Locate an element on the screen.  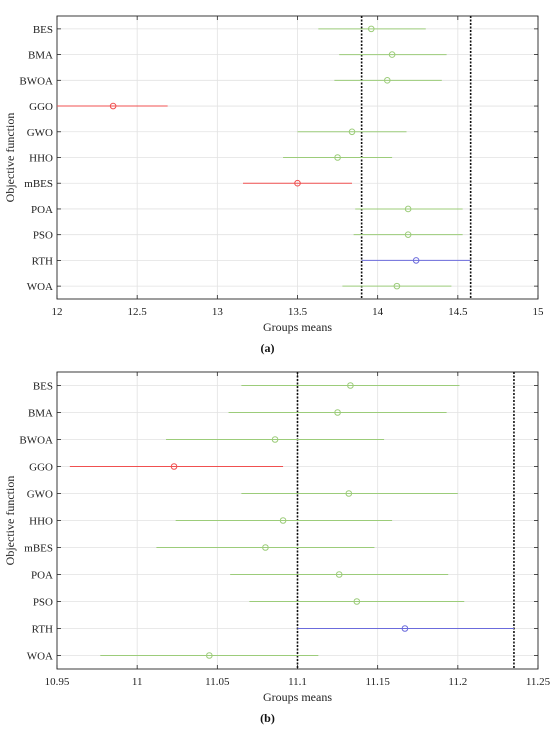
x-tick-label: 13.5 is located at coordinates (298, 312).